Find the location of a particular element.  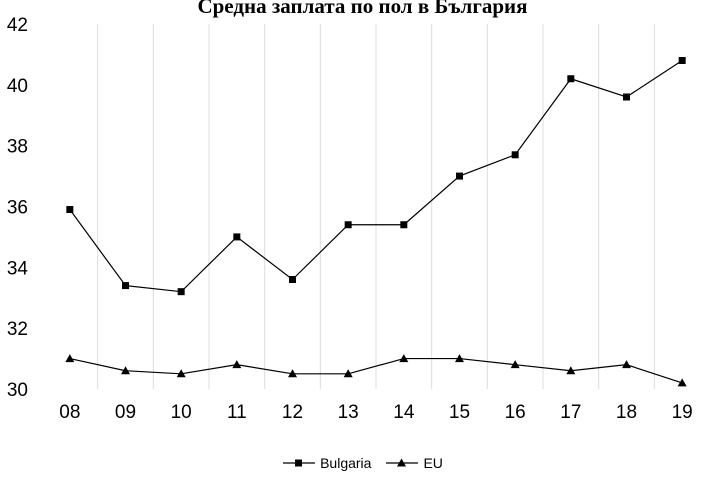

y-tick-label: 38 is located at coordinates (17, 147).